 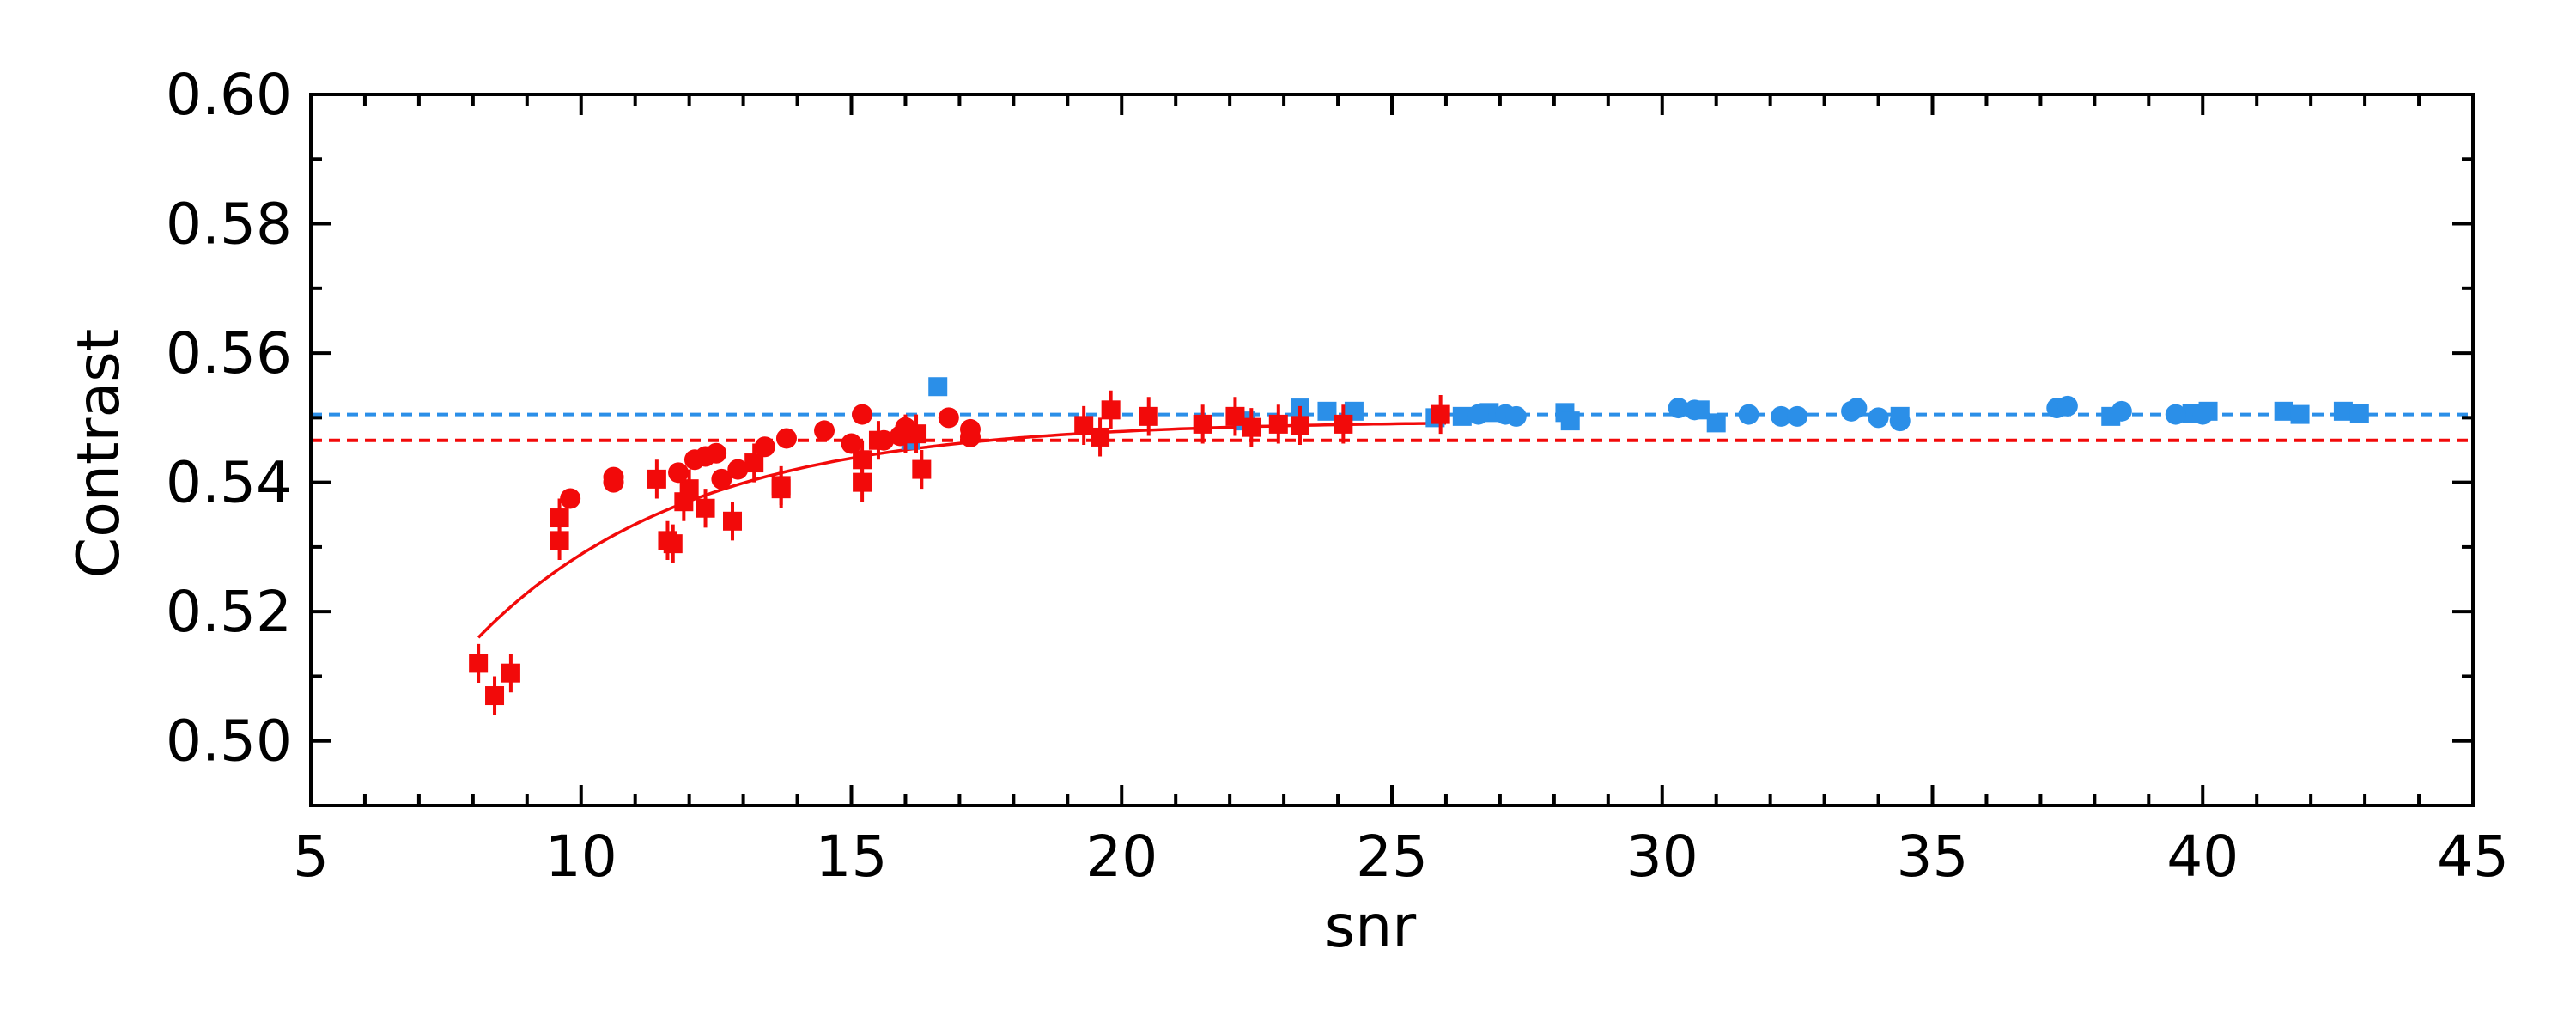 I want to click on y-tick-label: 0.60, so click(x=229, y=95).